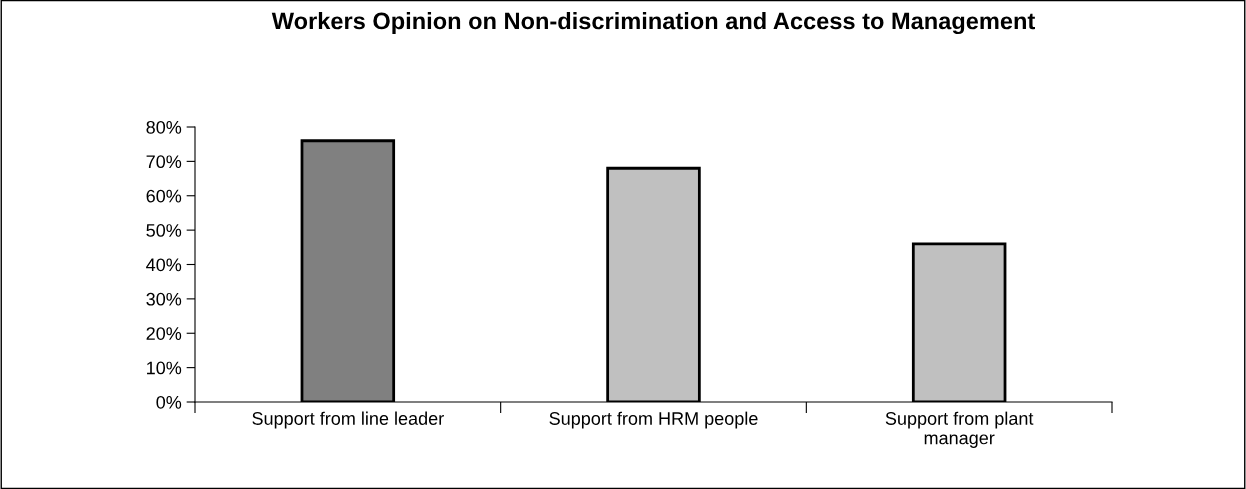  What do you see at coordinates (653, 420) in the screenshot?
I see `x-tick-label: Support from HRM people` at bounding box center [653, 420].